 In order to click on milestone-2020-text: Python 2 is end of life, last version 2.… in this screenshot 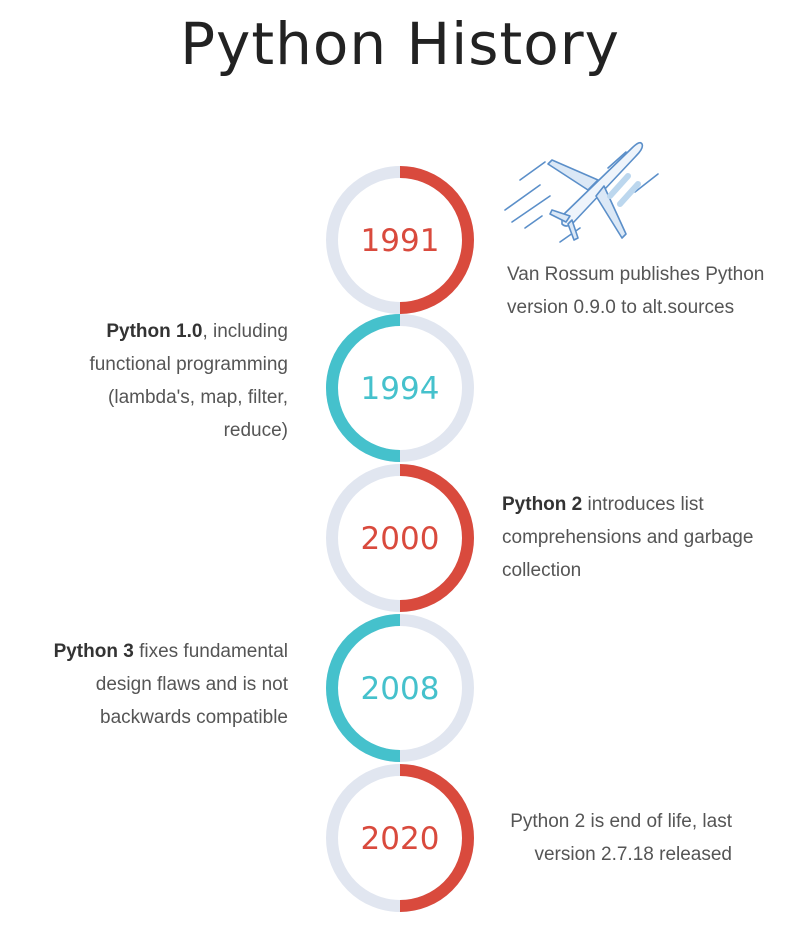, I will do `click(621, 838)`.